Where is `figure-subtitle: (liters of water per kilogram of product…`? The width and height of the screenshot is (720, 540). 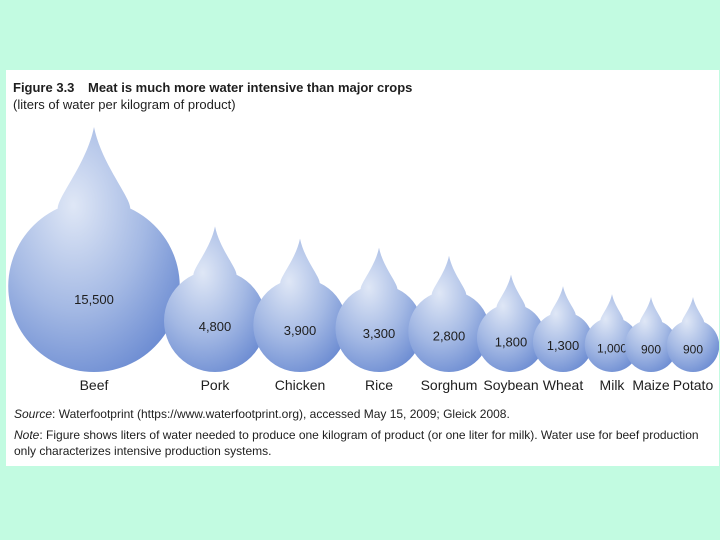
figure-subtitle: (liters of water per kilogram of product… is located at coordinates (124, 104).